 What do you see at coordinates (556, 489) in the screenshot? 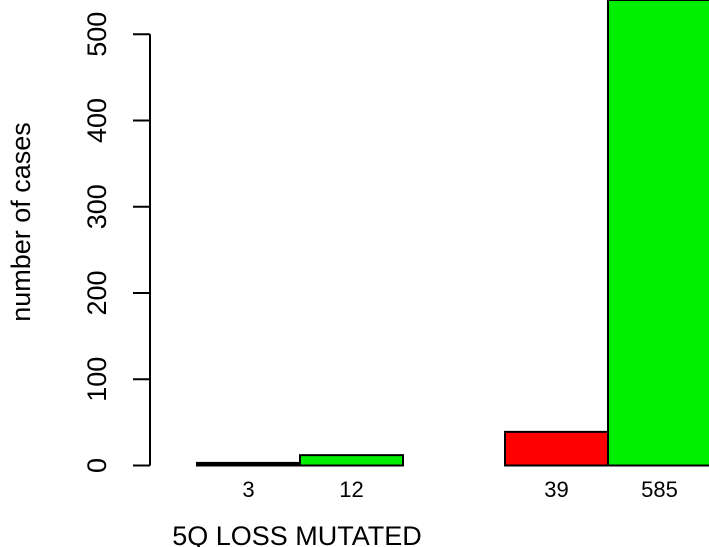
I see `bar-label-39: 39` at bounding box center [556, 489].